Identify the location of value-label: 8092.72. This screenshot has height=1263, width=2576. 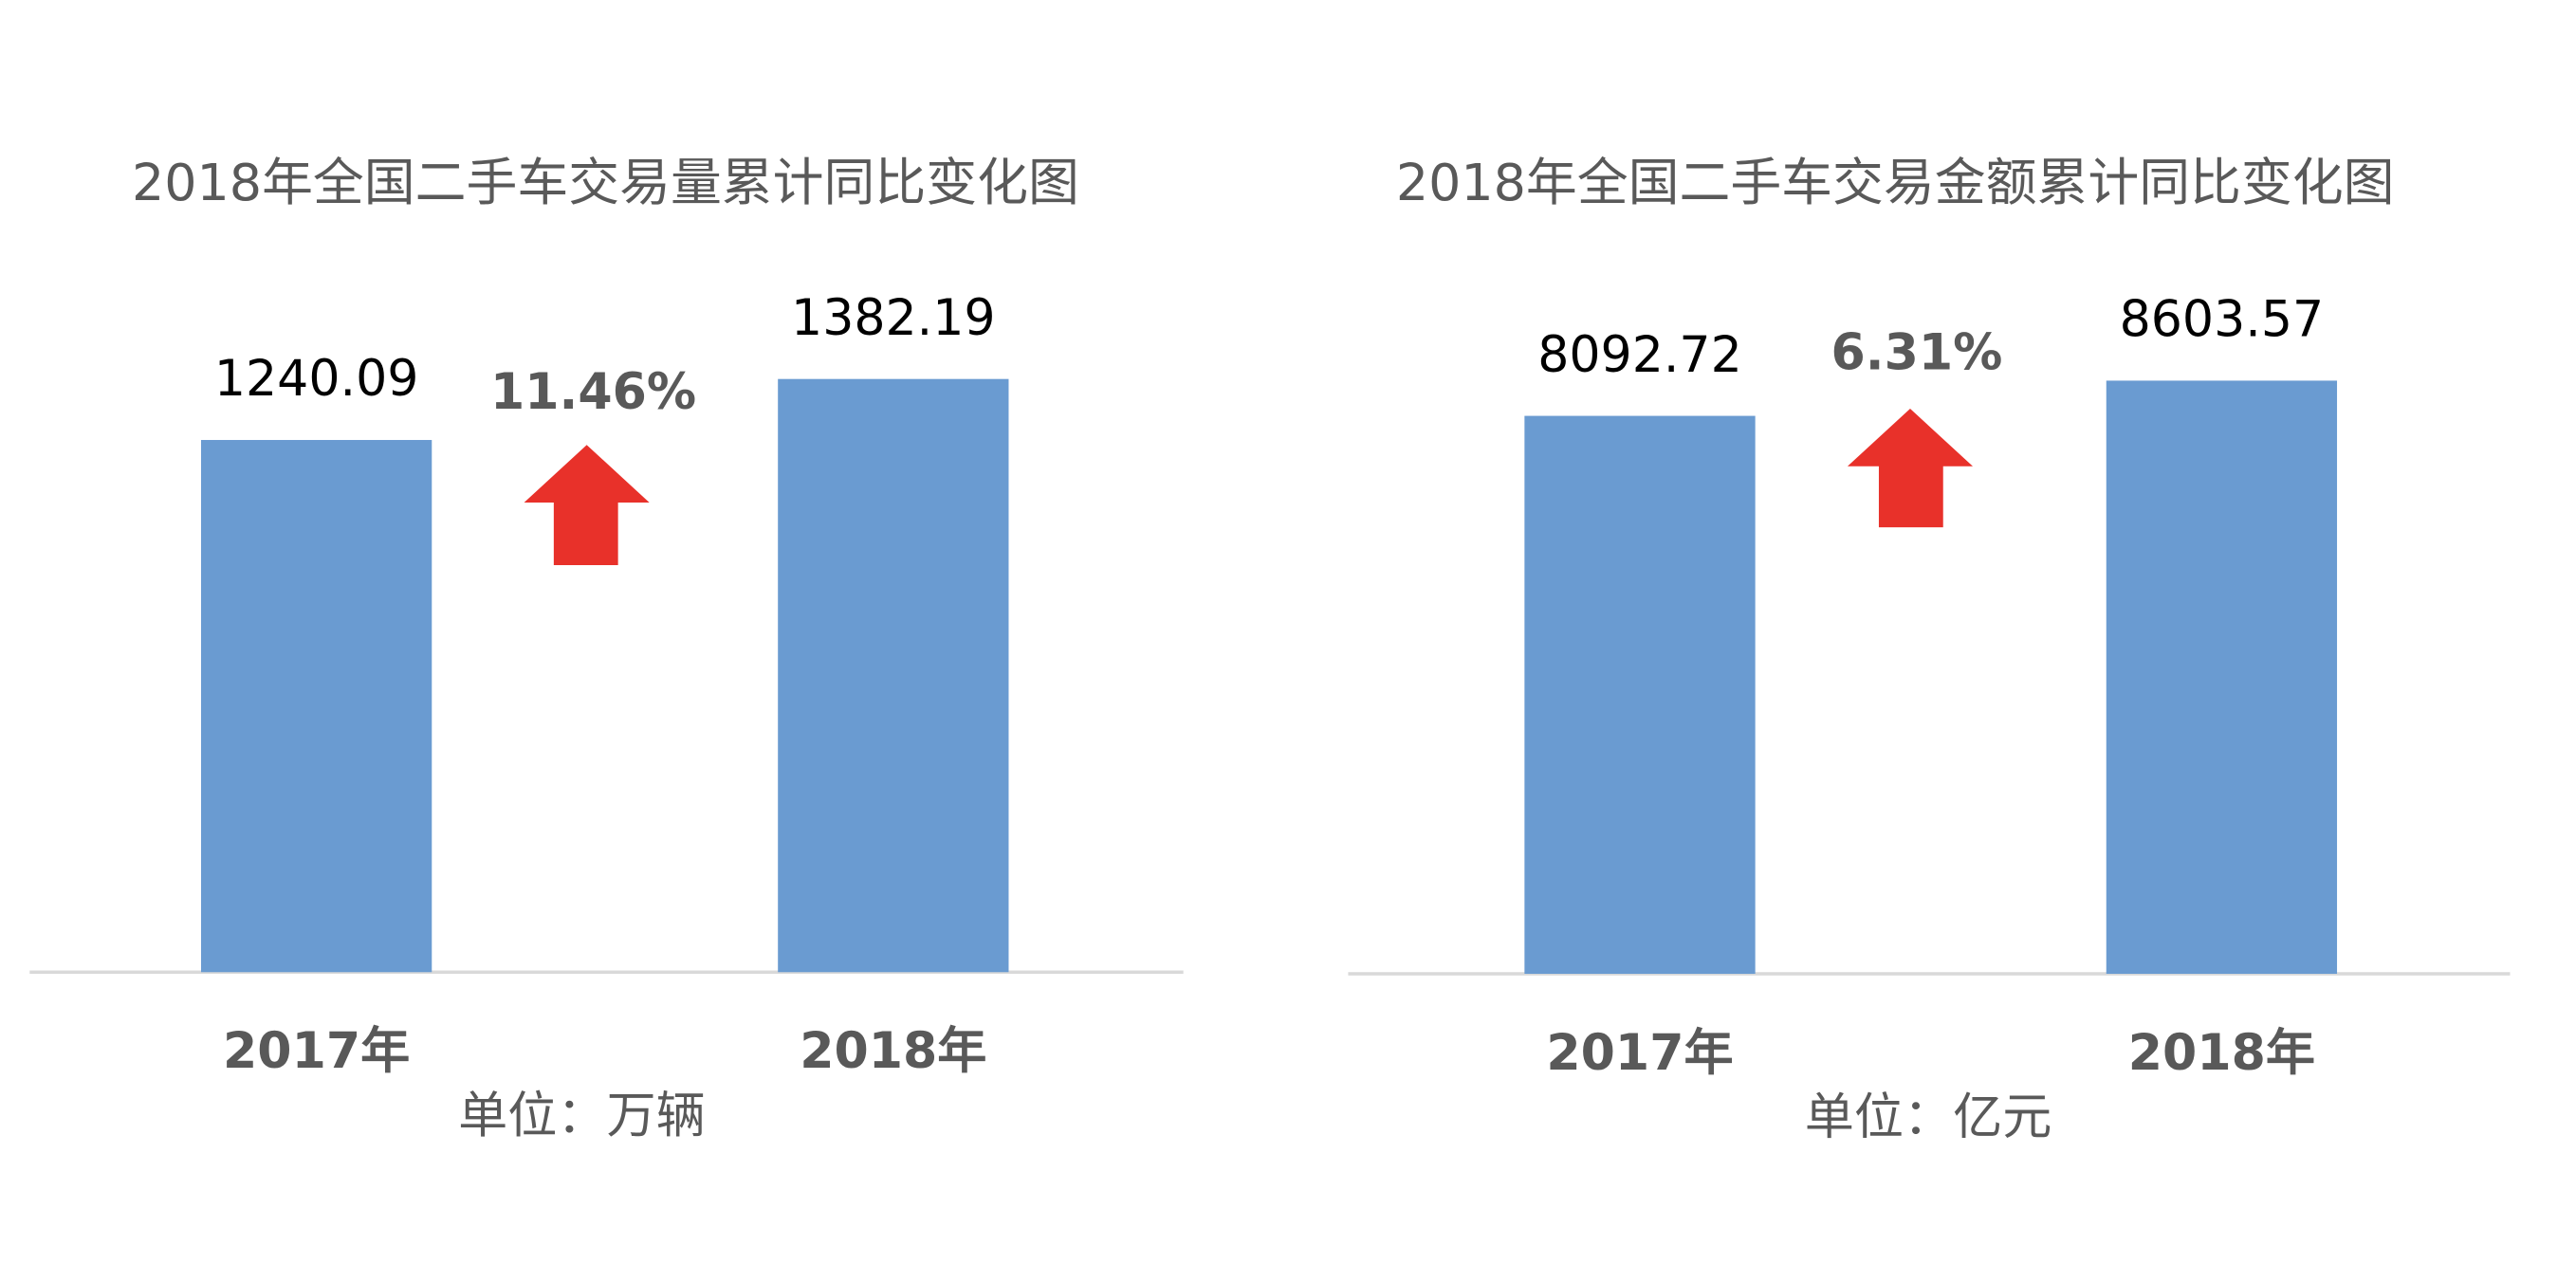
(1639, 355).